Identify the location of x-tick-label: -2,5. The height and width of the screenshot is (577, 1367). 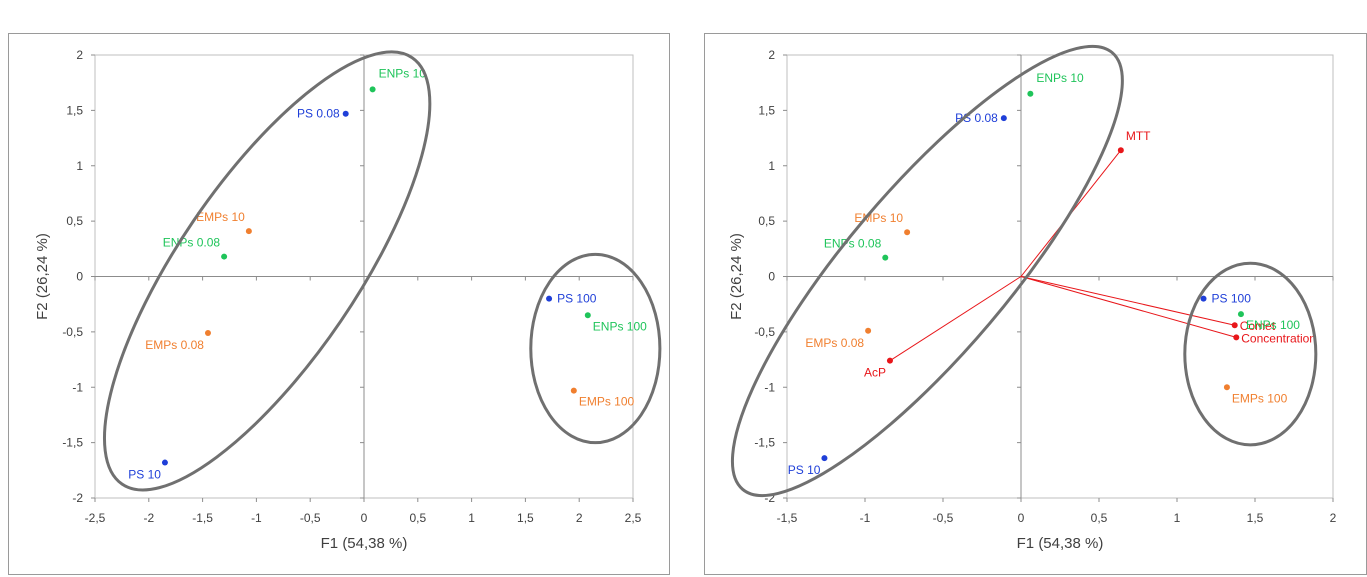
(95, 518).